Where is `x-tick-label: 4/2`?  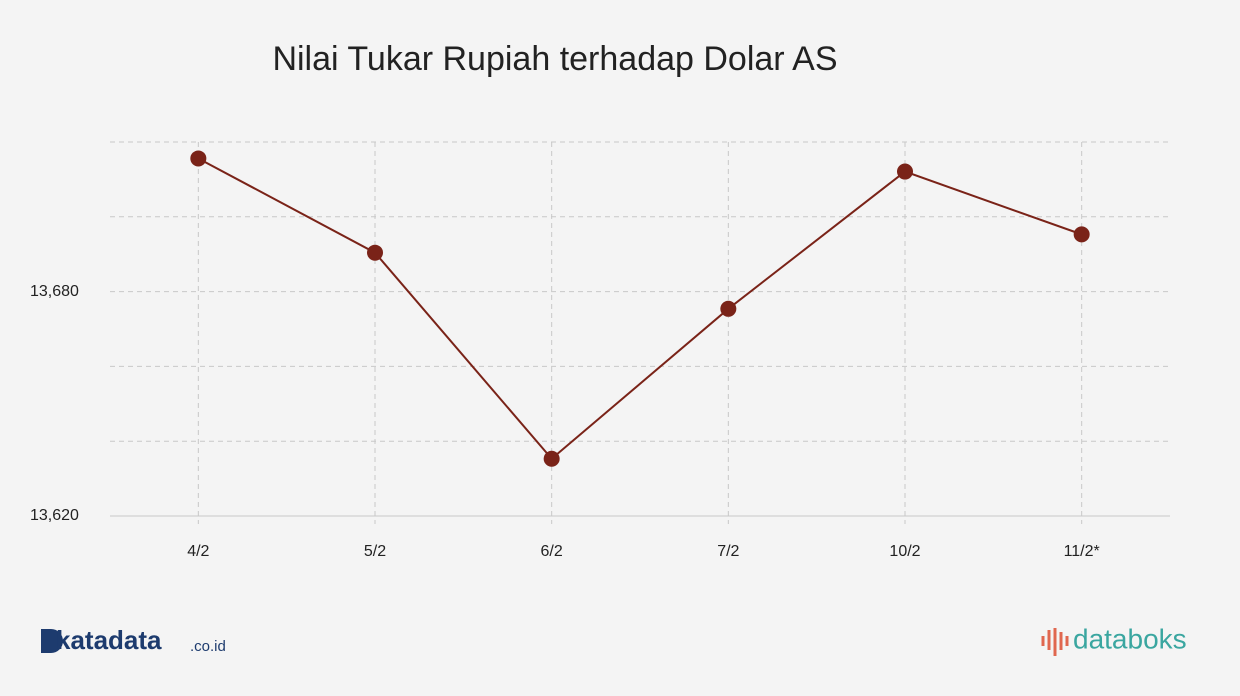 x-tick-label: 4/2 is located at coordinates (198, 551).